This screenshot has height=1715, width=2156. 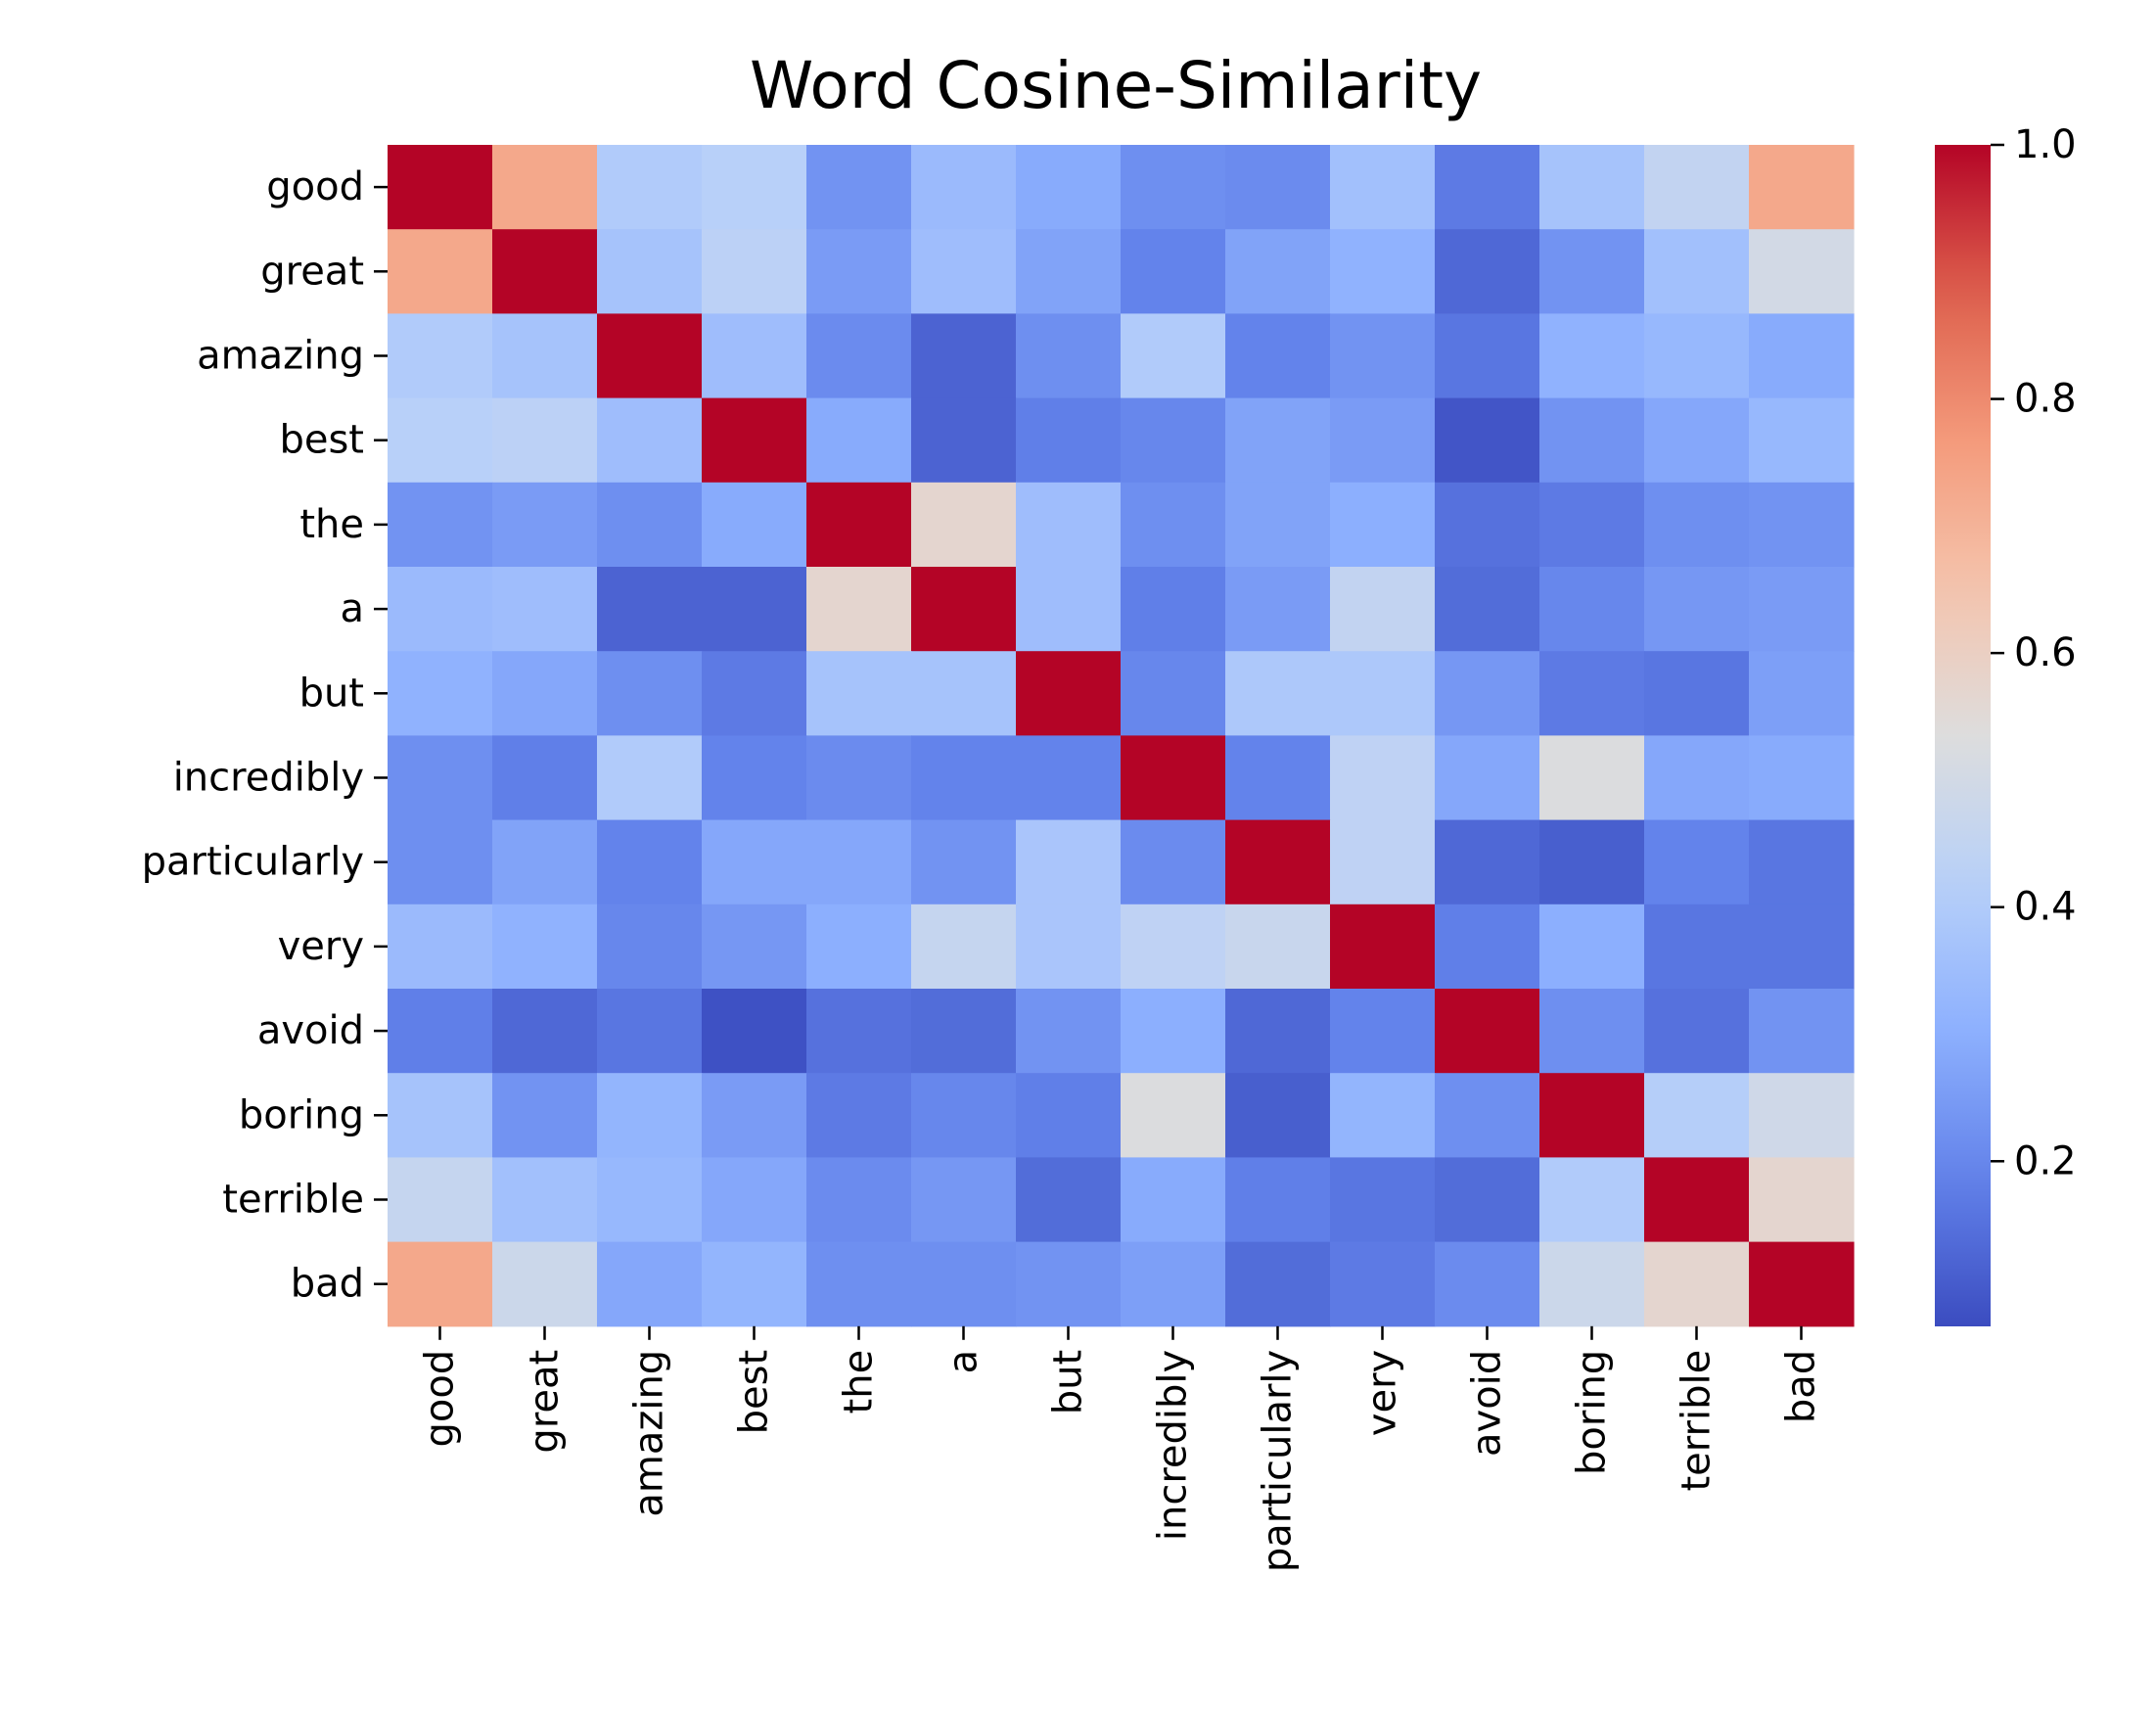 I want to click on heatmap-cell-the-but, so click(x=1069, y=525).